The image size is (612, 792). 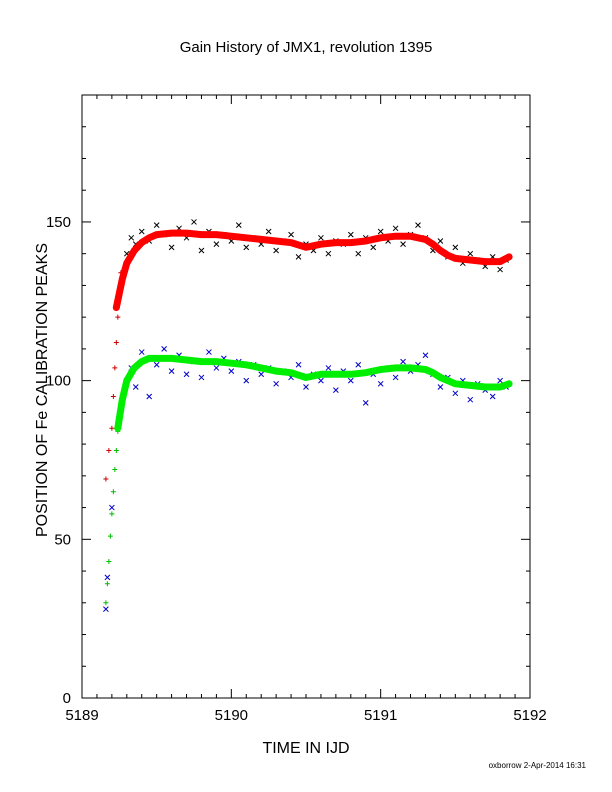 I want to click on y-tick-label: 100, so click(x=58, y=381).